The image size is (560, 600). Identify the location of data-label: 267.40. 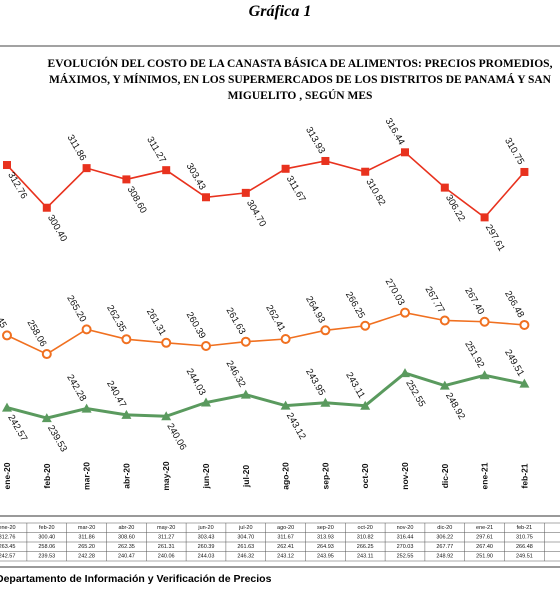
(474, 301).